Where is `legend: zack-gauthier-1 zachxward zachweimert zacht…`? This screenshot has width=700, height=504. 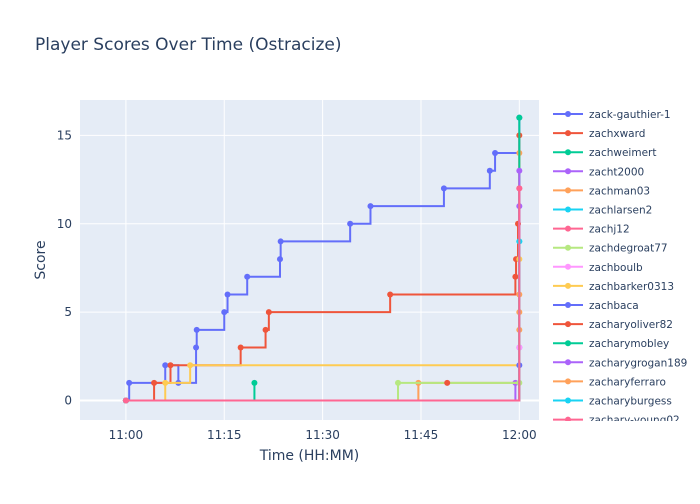 legend: zack-gauthier-1 zachxward zachweimert zacht… is located at coordinates (624, 263).